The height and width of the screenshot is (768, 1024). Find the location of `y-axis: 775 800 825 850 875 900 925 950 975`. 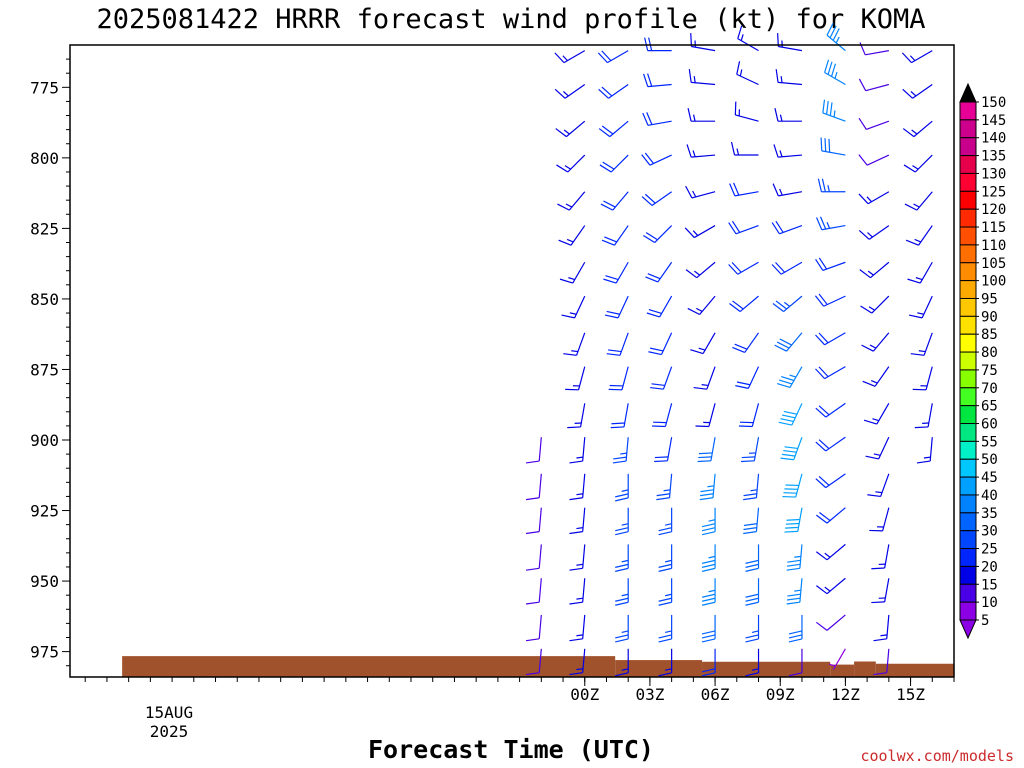

y-axis: 775 800 825 850 875 900 925 950 975 is located at coordinates (50, 362).